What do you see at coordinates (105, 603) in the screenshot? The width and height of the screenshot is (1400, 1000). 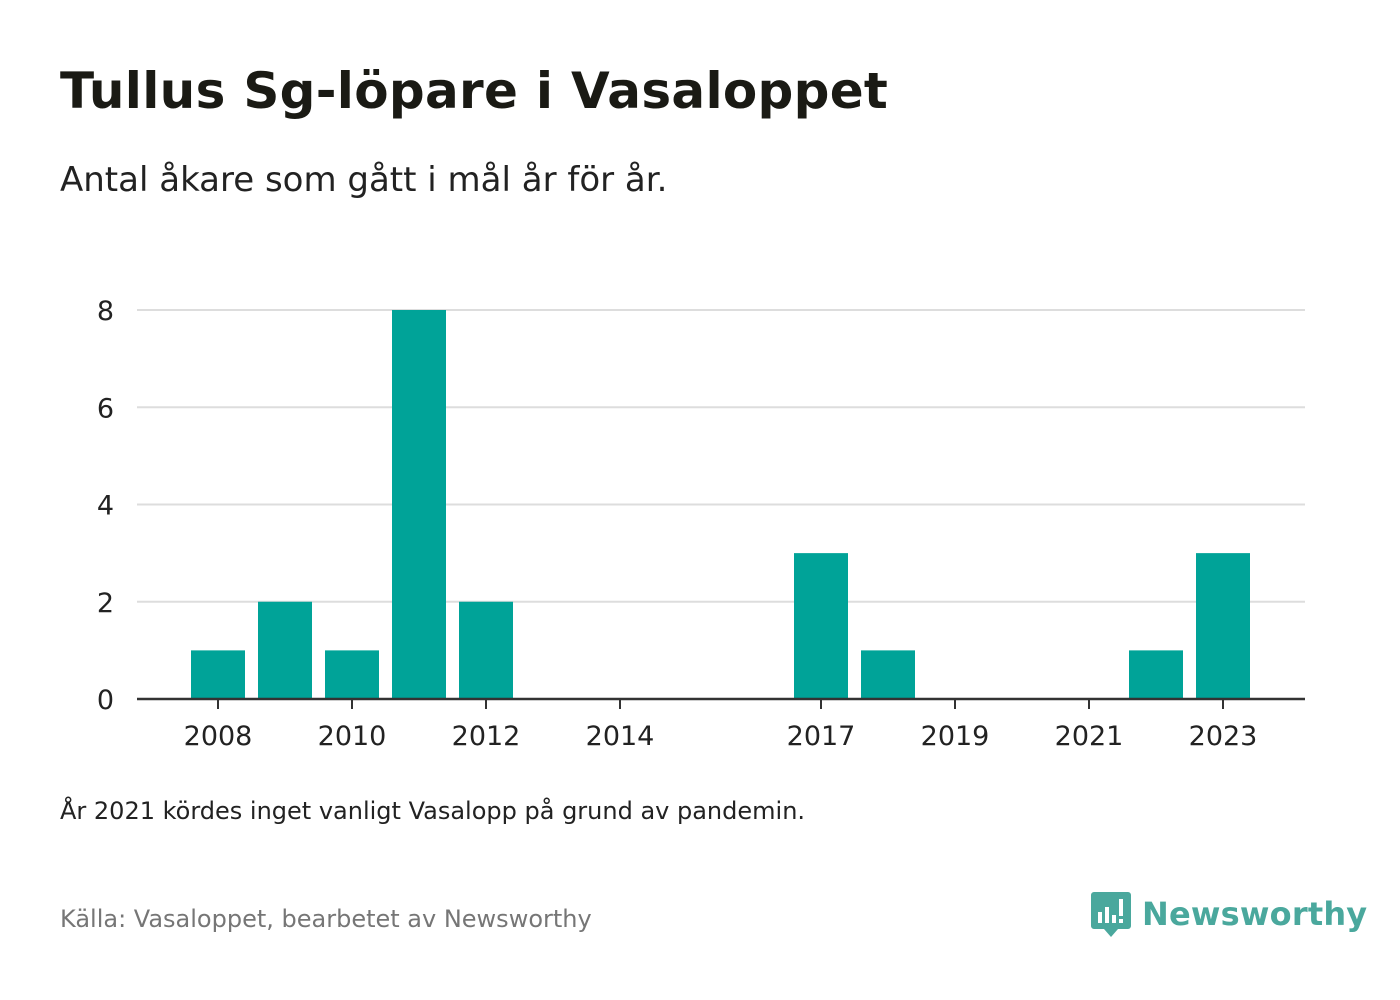 I see `y-tick-label: 2` at bounding box center [105, 603].